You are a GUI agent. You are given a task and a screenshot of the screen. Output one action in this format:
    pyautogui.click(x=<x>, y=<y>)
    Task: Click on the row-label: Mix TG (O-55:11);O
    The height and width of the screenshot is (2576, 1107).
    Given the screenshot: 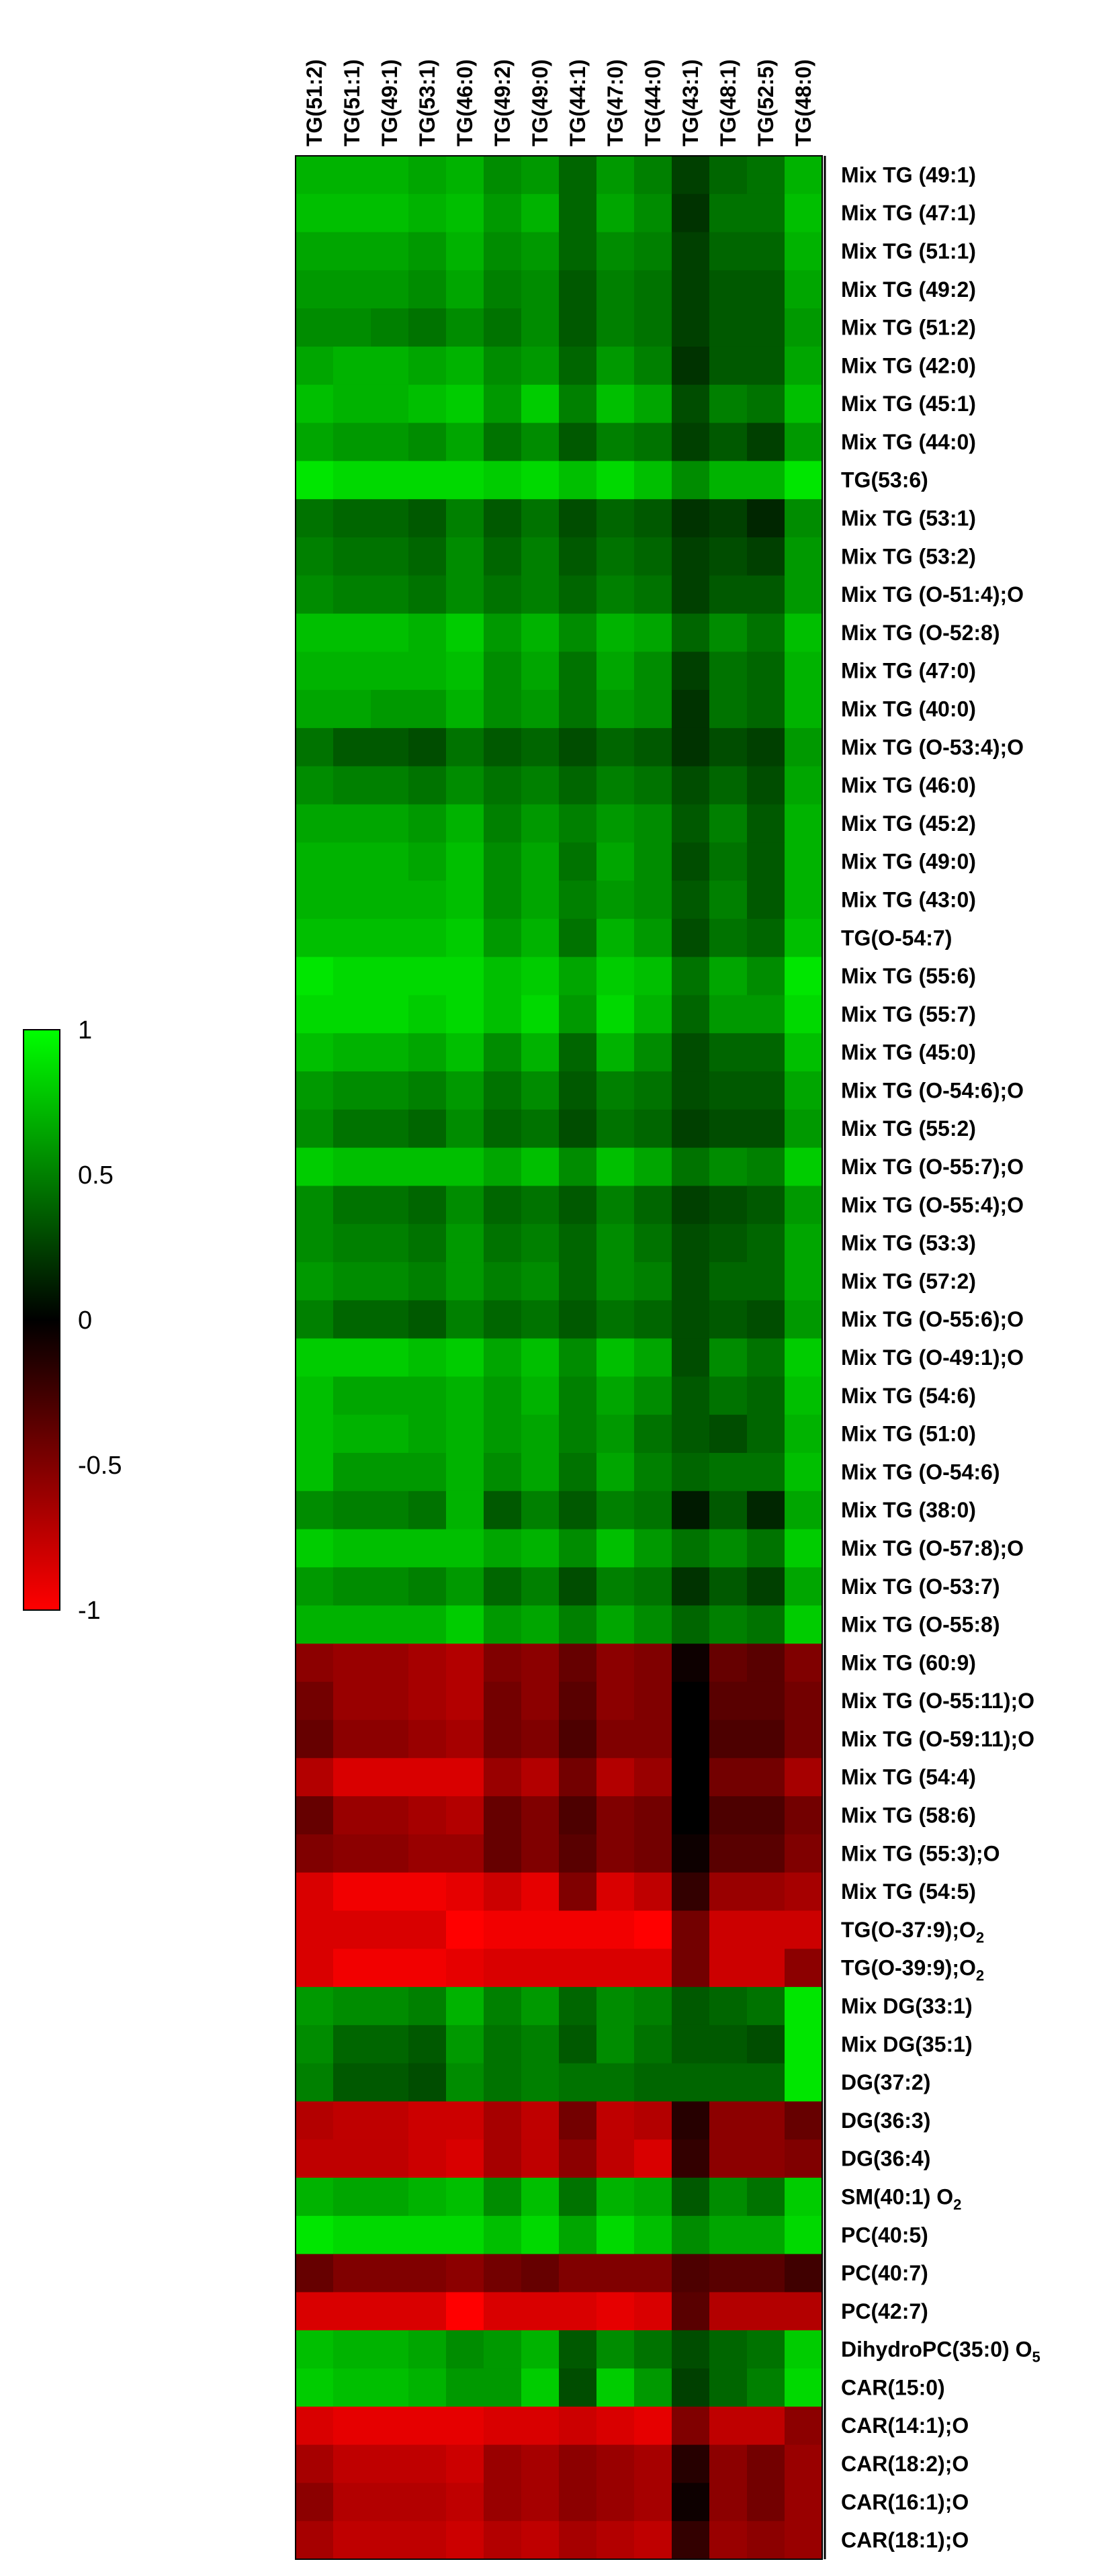 What is the action you would take?
    pyautogui.click(x=937, y=1701)
    